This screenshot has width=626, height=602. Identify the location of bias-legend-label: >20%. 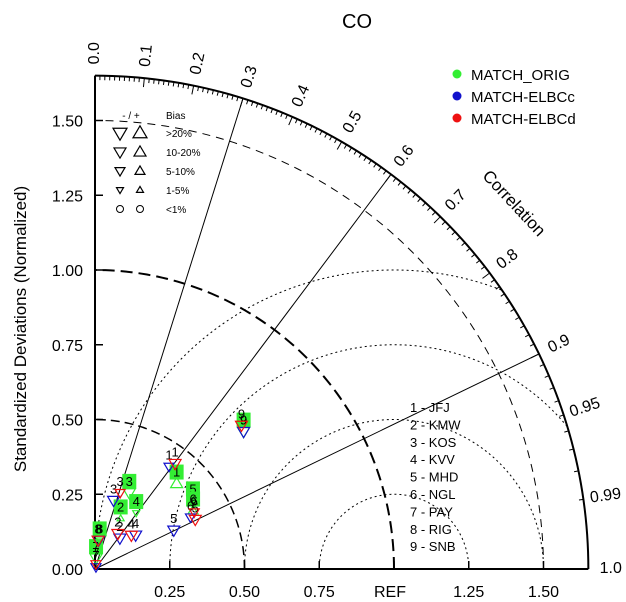
(179, 134).